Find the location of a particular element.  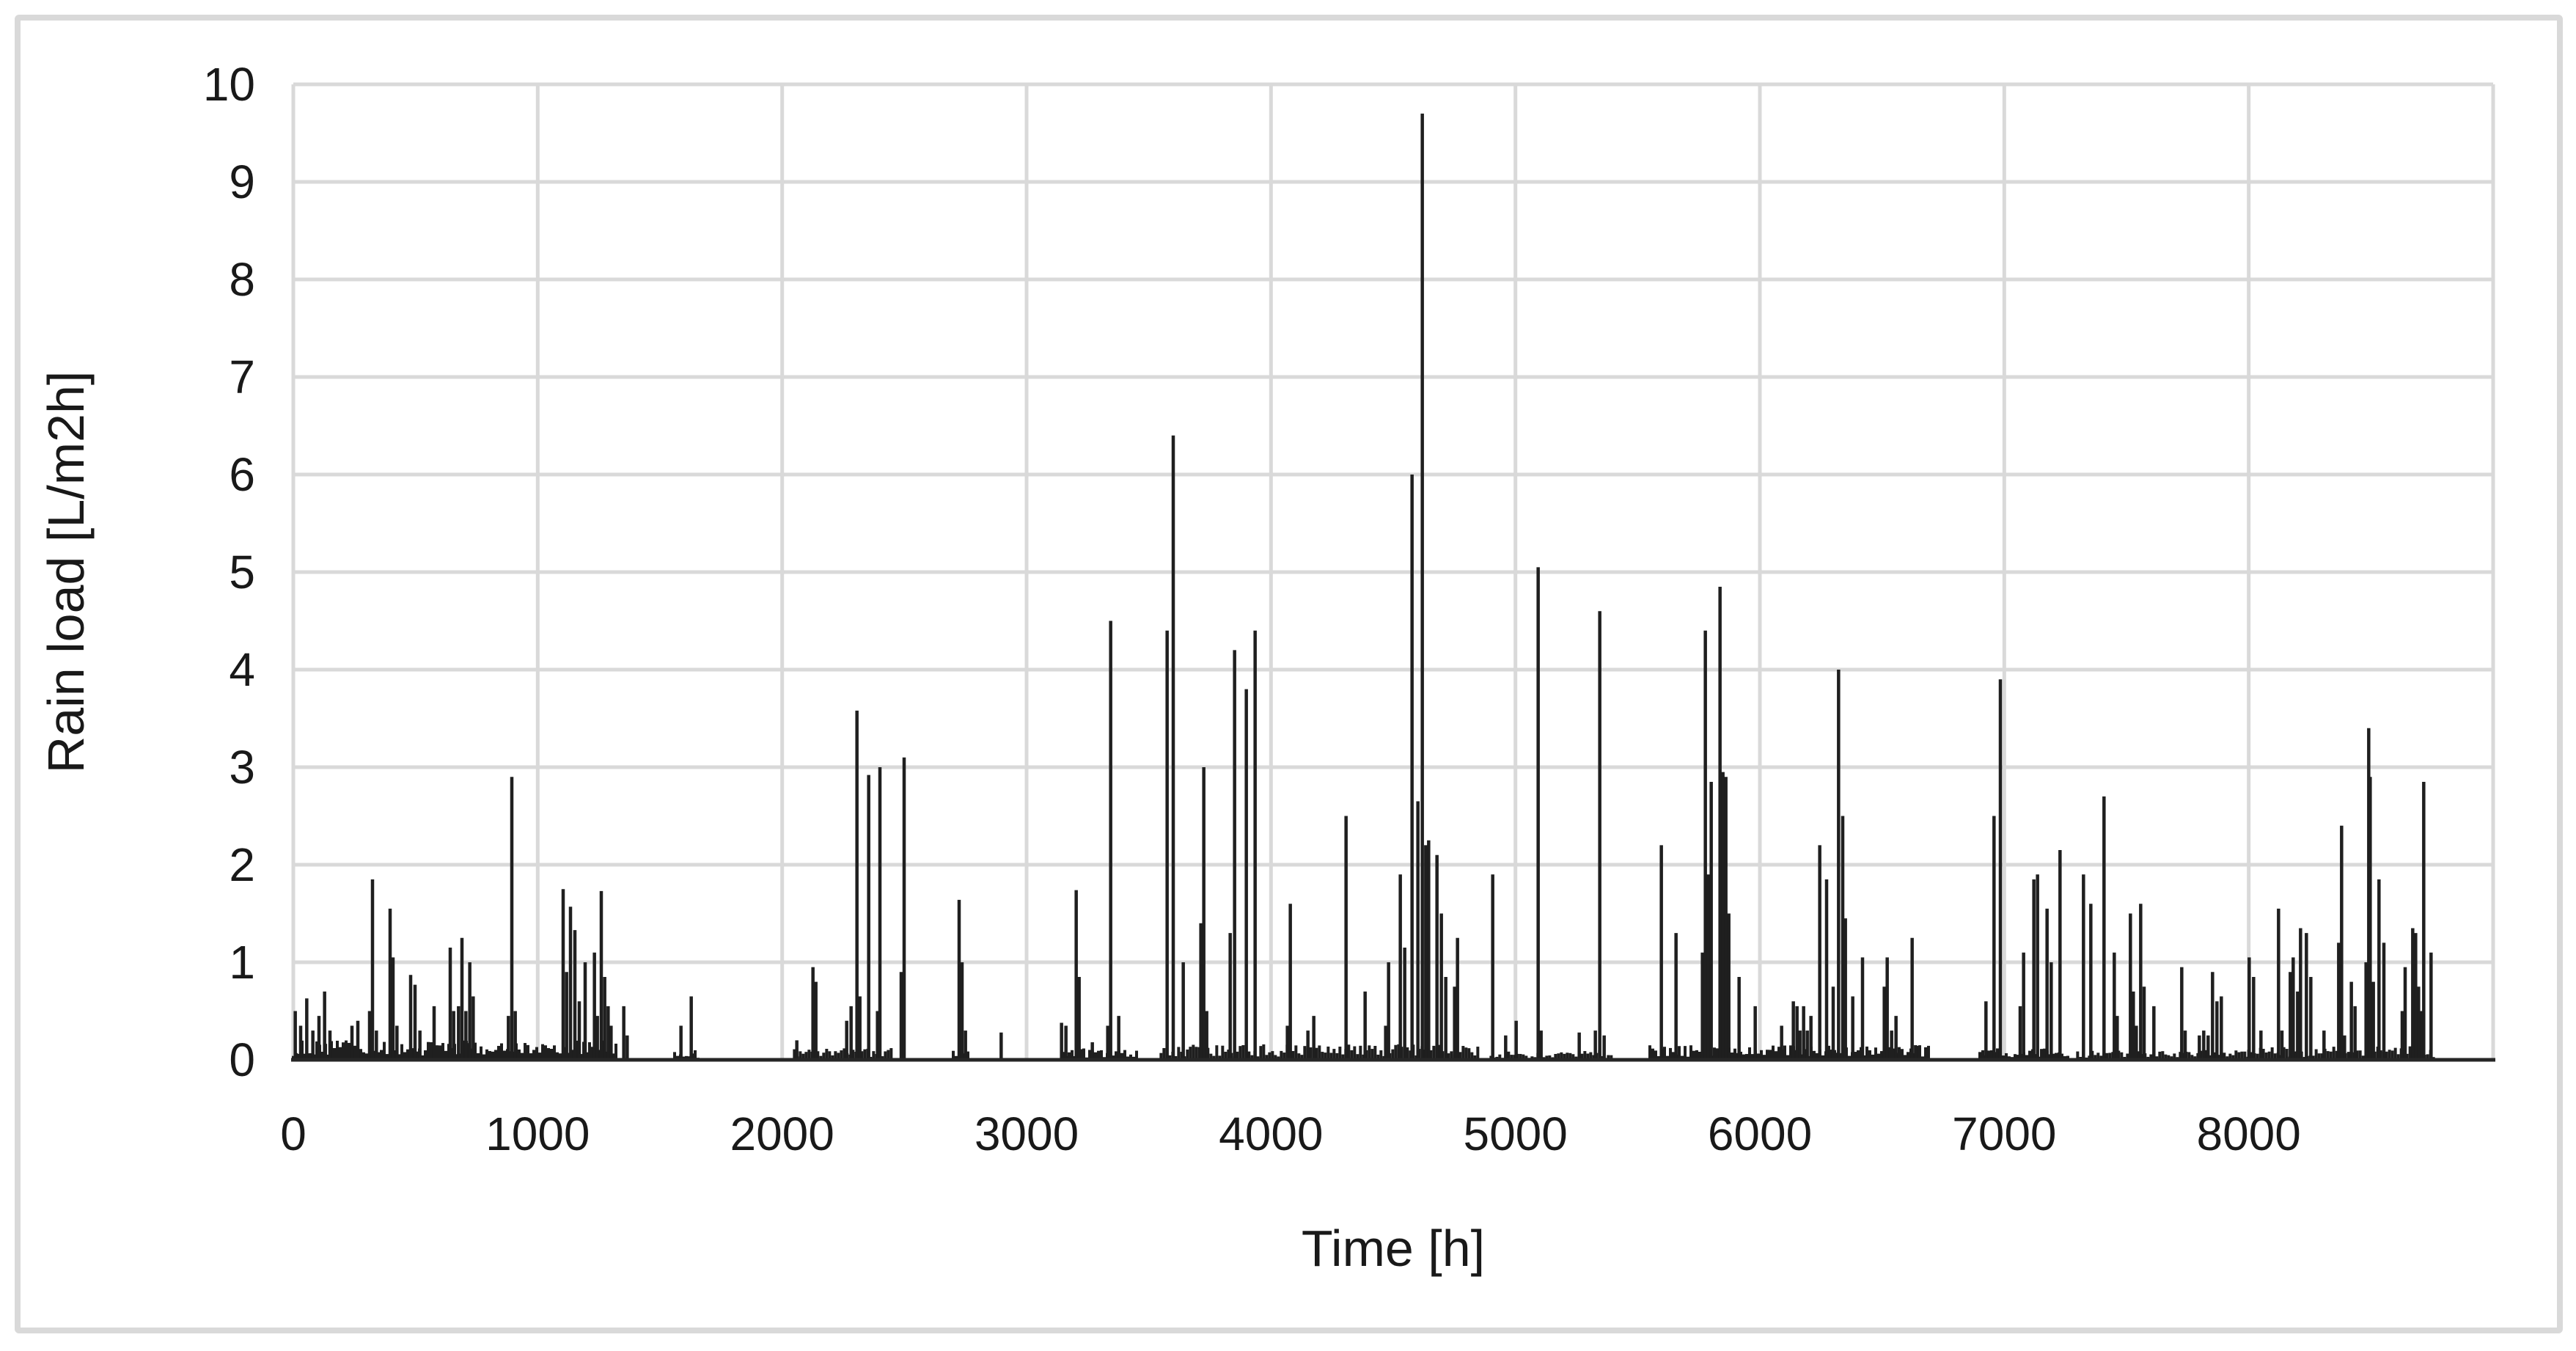

svg-text: 10 is located at coordinates (229, 84).